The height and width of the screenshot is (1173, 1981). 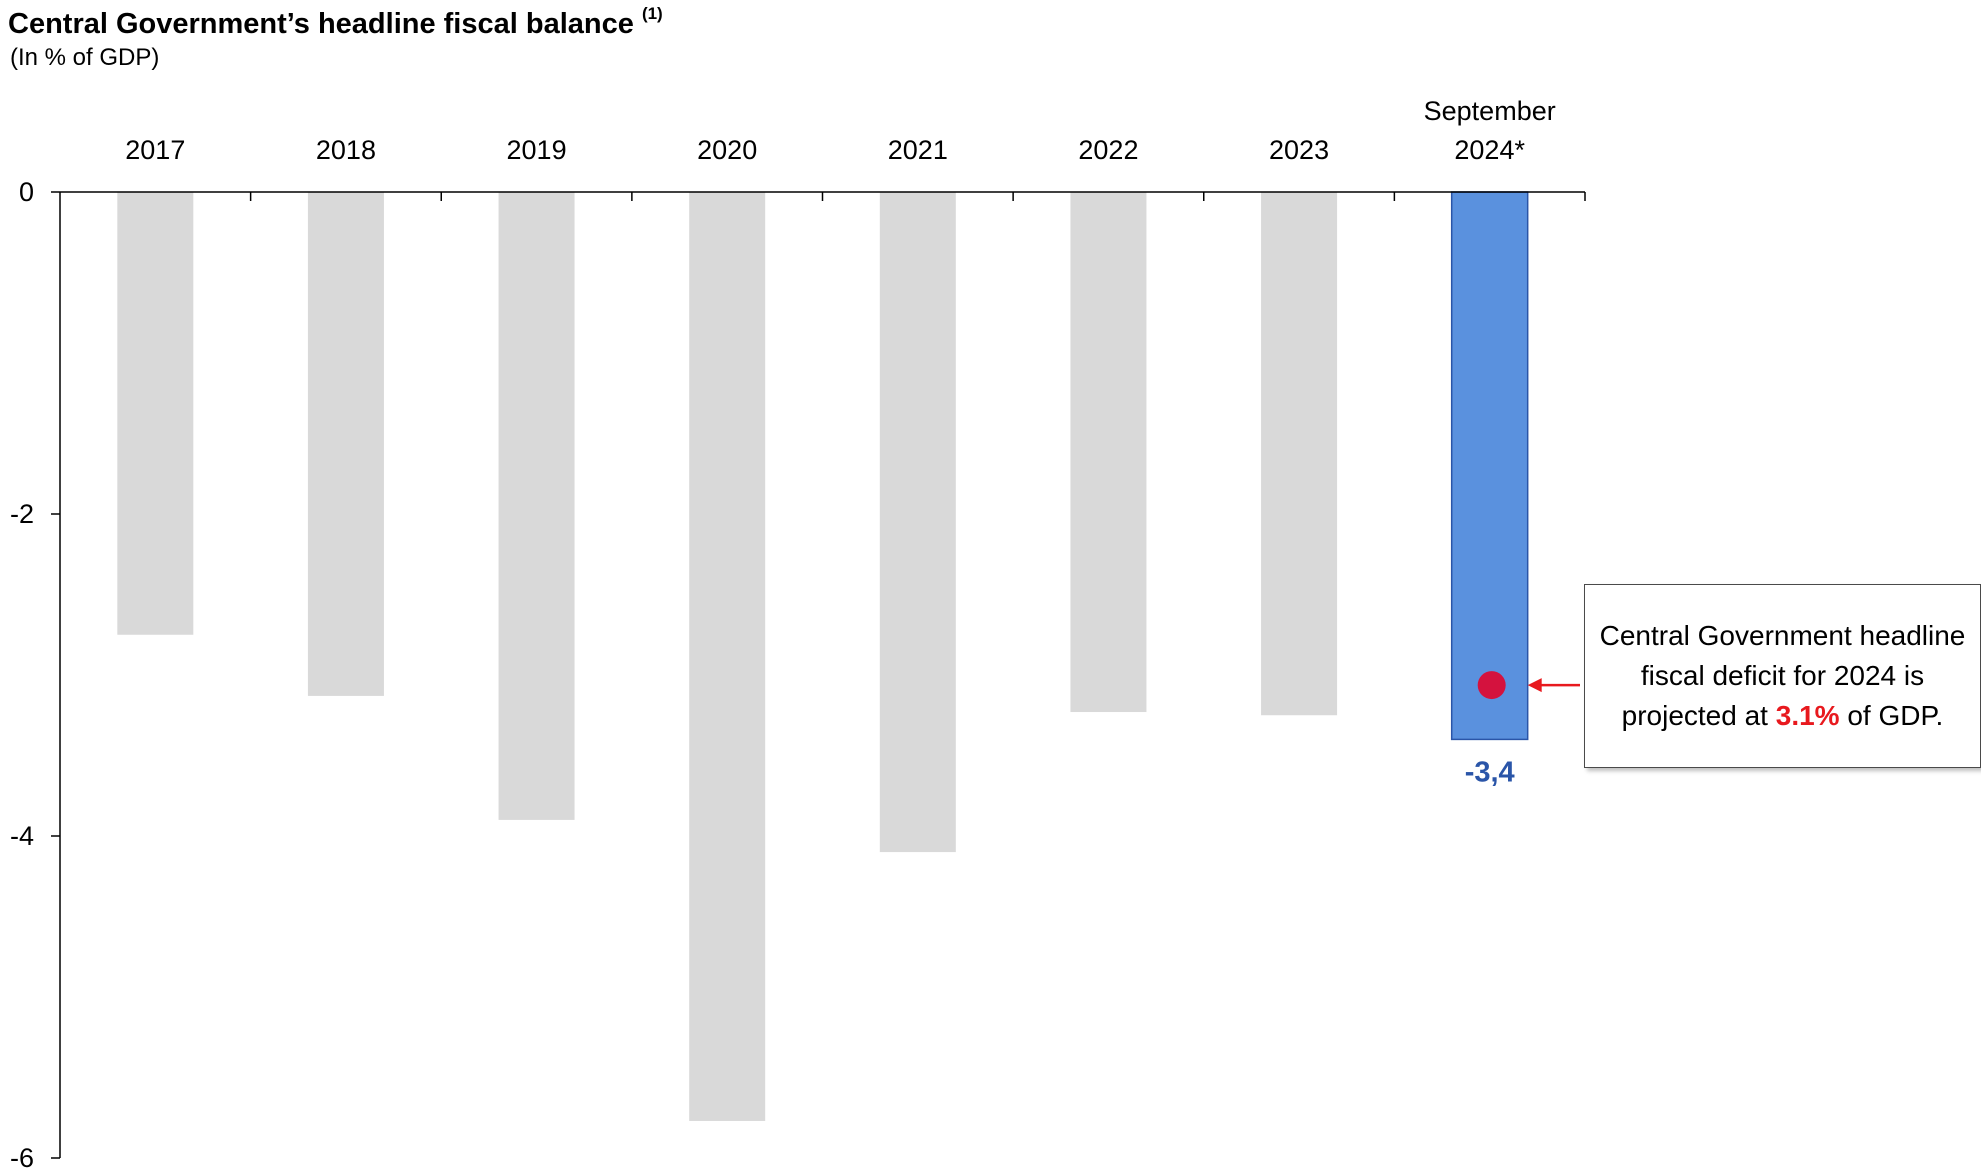 What do you see at coordinates (1299, 150) in the screenshot?
I see `x-tick-label: 2023` at bounding box center [1299, 150].